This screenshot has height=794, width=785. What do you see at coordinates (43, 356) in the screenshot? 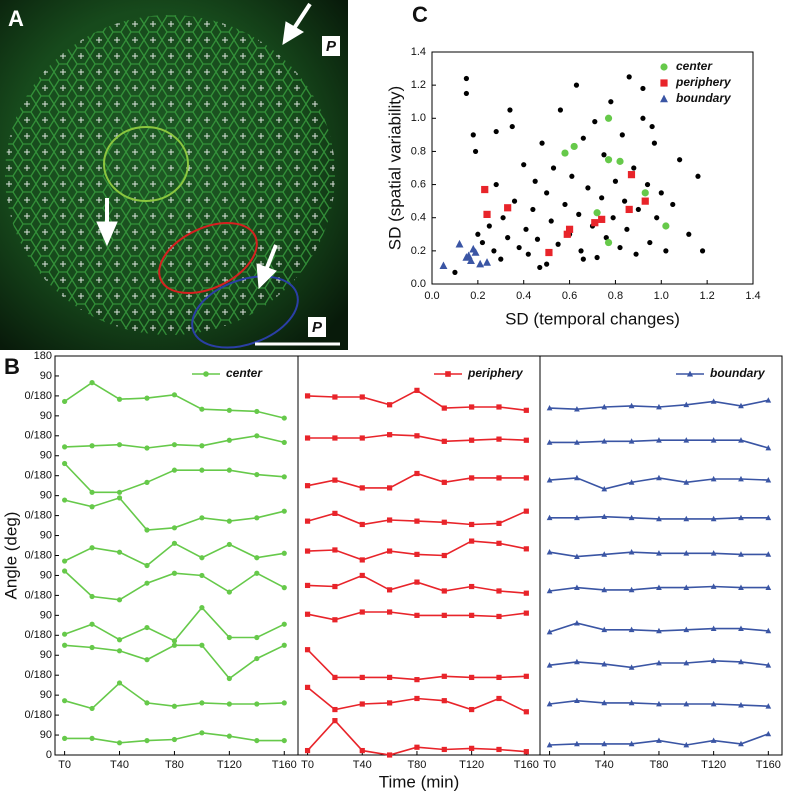
I see `y-tick-label: 180` at bounding box center [43, 356].